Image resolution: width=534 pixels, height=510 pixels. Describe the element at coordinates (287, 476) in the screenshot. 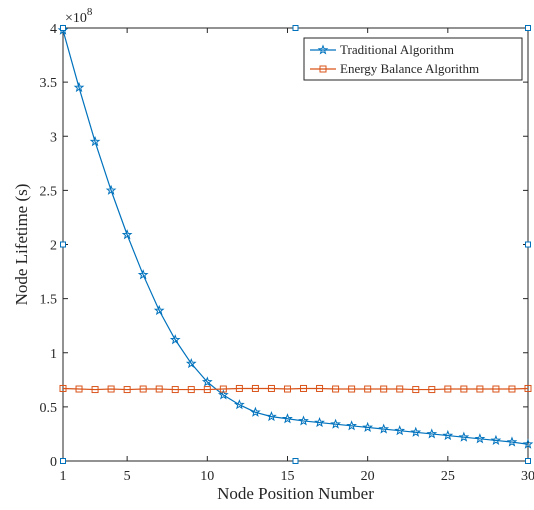

I see `x-tick-label: 15` at that location.